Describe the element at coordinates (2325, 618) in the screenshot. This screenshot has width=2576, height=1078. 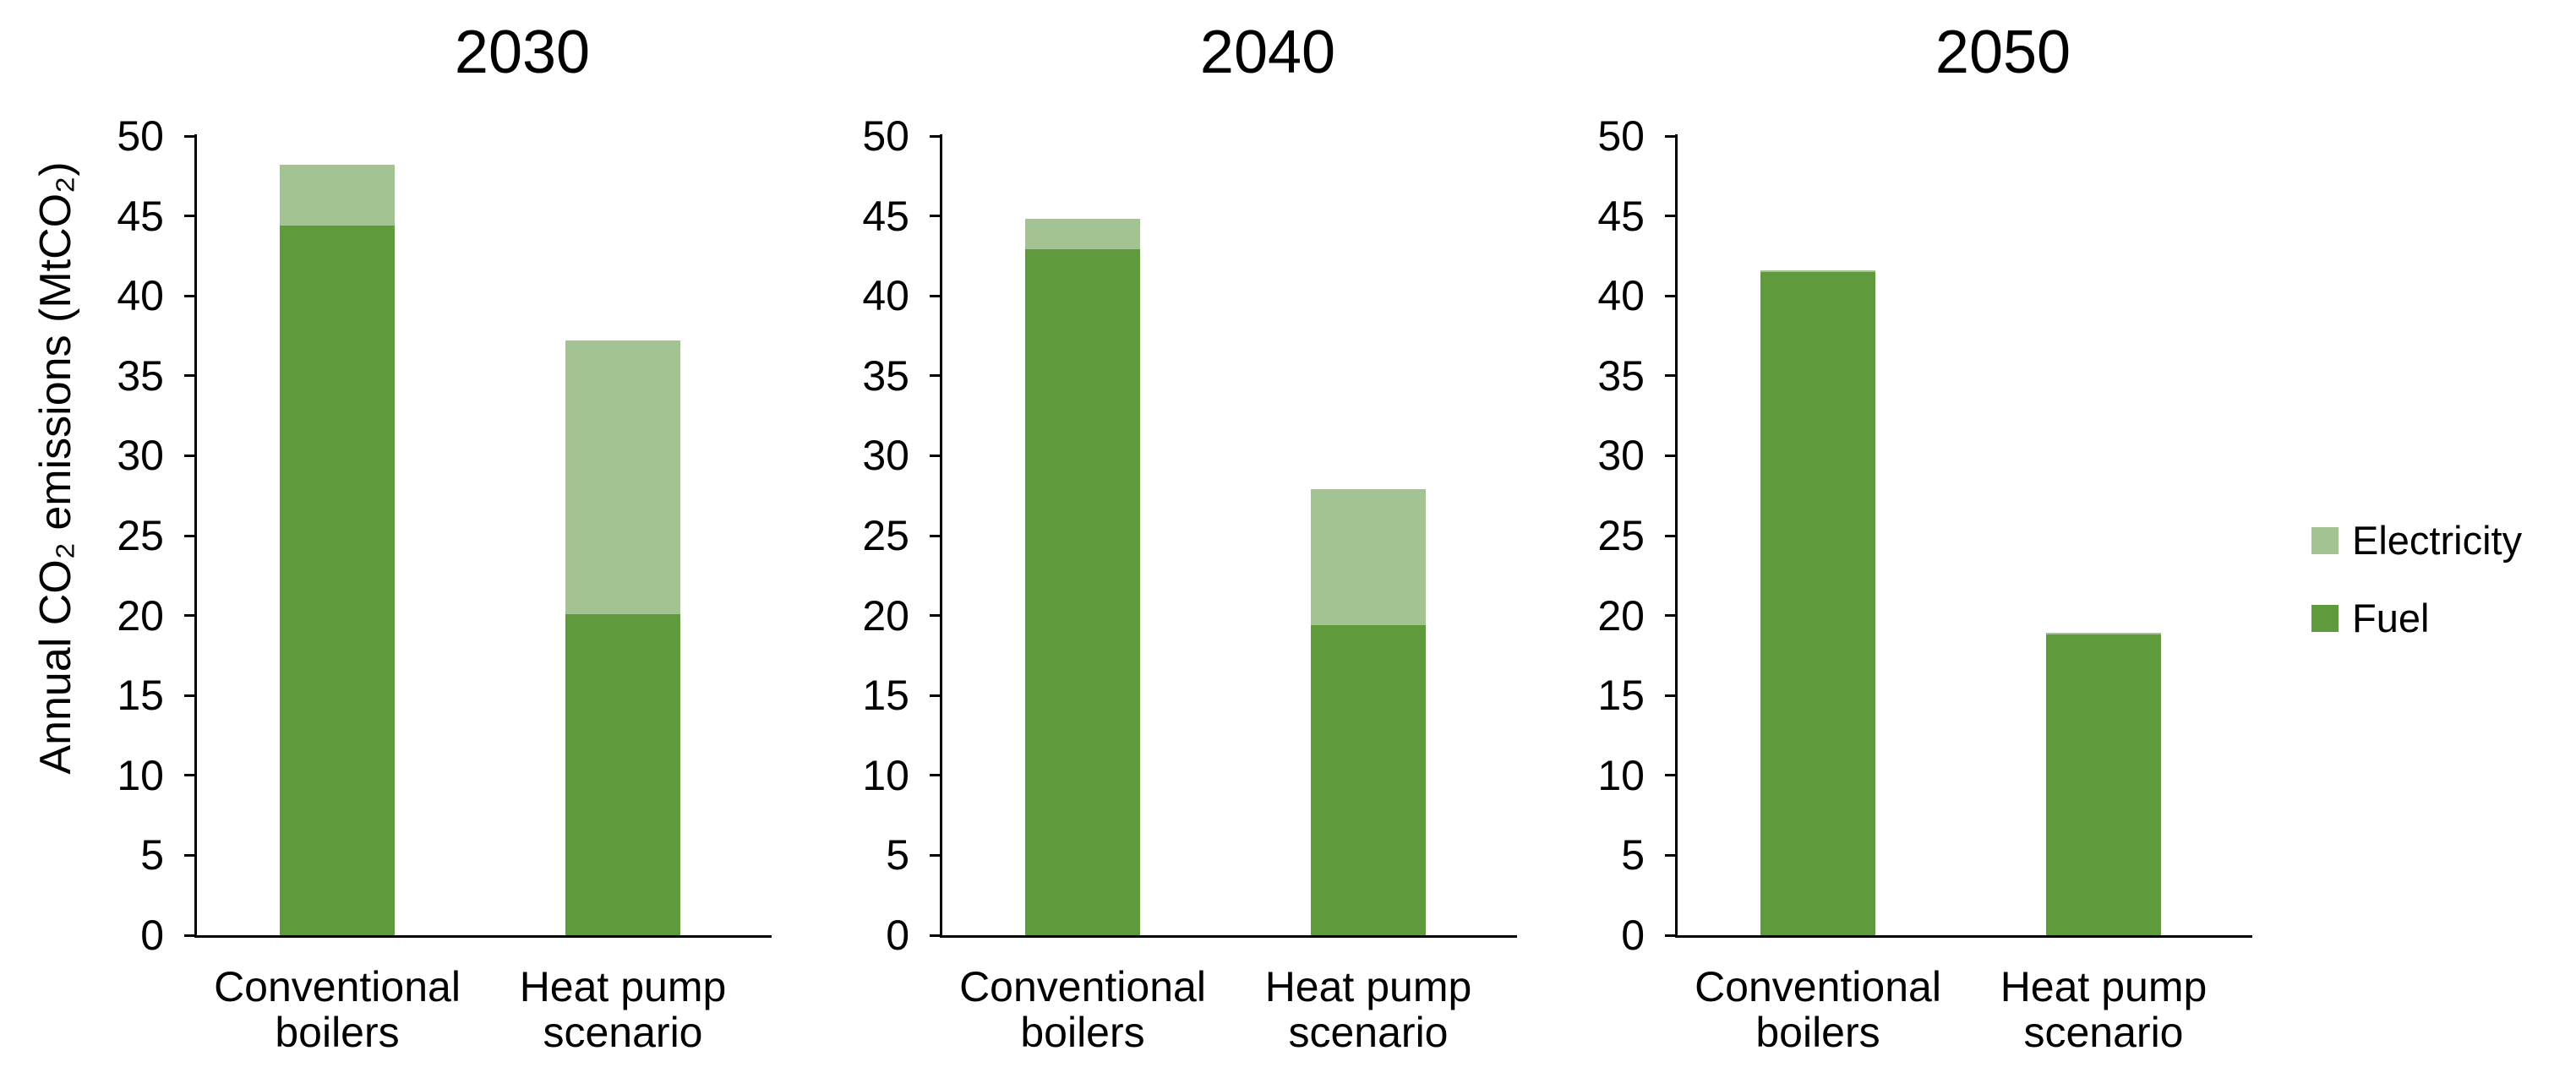
I see `fuel-swatch-icon` at that location.